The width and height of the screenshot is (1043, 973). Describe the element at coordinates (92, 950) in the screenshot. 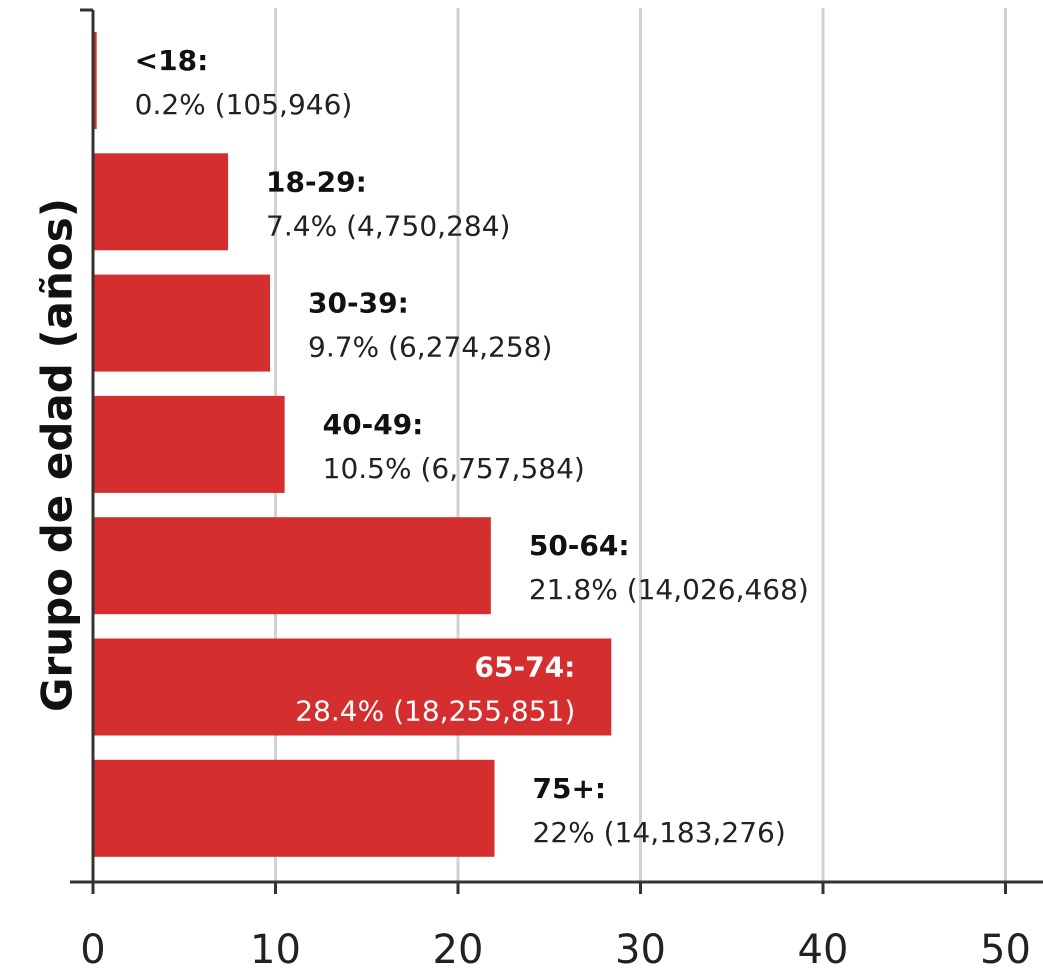

I see `x-tick-label: 0` at that location.